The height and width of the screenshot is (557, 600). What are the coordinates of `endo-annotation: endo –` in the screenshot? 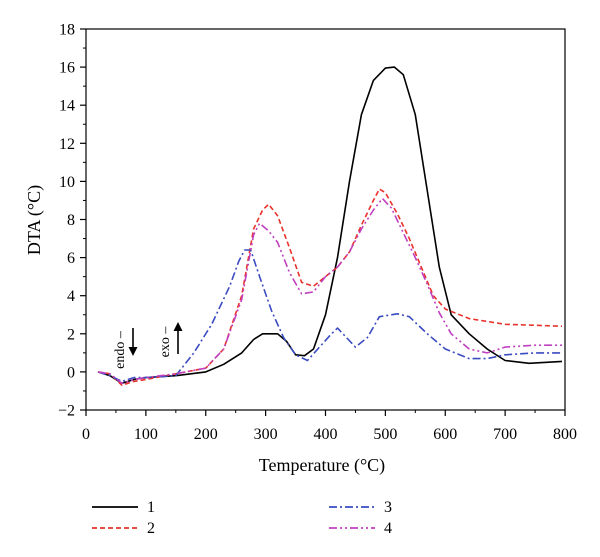 It's located at (120, 349).